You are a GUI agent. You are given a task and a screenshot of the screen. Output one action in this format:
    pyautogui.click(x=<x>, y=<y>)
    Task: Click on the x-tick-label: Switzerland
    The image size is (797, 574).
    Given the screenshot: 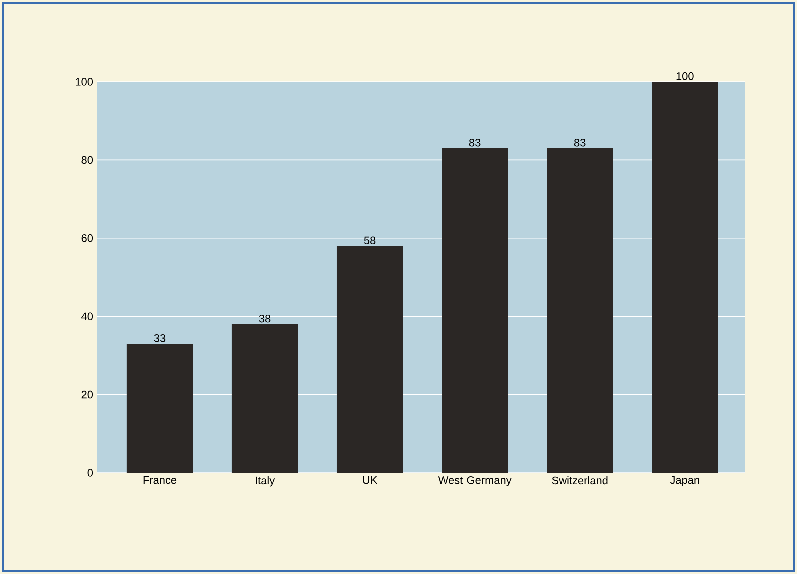 What is the action you would take?
    pyautogui.click(x=580, y=480)
    